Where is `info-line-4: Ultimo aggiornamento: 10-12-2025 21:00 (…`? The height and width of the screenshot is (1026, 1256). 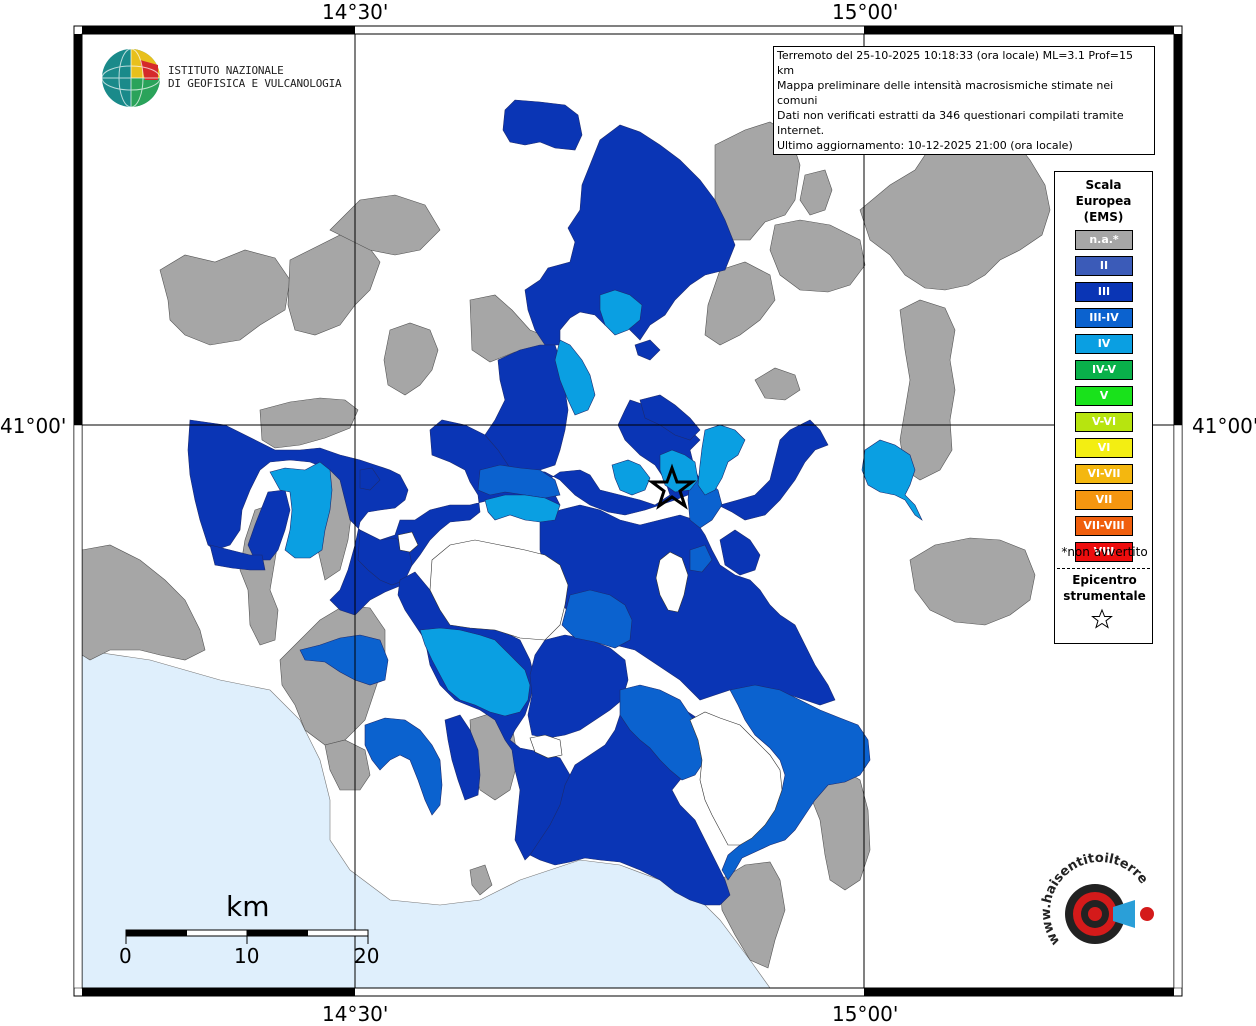 info-line-4: Ultimo aggiornamento: 10-12-2025 21:00 (… is located at coordinates (925, 145).